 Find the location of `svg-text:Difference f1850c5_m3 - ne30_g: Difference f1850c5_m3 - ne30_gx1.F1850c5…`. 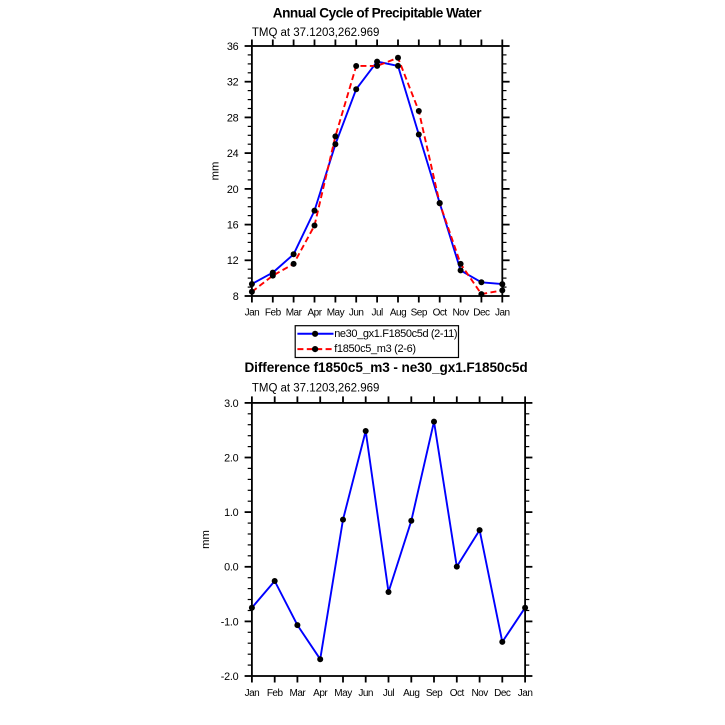

svg-text:Difference f1850c5_m3 - ne30_g: Difference f1850c5_m3 - ne30_gx1.F1850c5… is located at coordinates (385, 367).